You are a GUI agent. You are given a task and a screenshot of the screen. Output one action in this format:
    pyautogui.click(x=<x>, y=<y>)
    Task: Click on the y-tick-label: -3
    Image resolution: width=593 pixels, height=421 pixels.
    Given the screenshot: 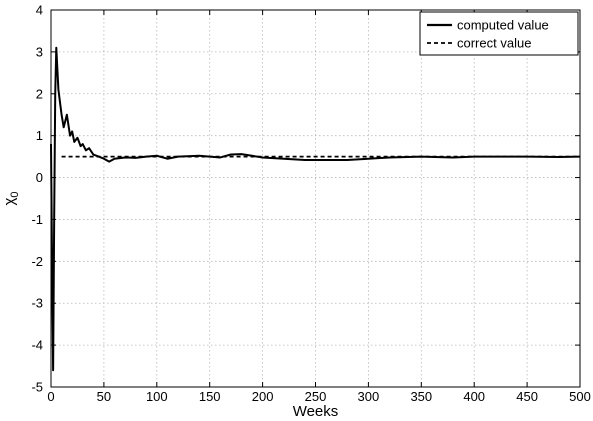 What is the action you would take?
    pyautogui.click(x=37, y=303)
    